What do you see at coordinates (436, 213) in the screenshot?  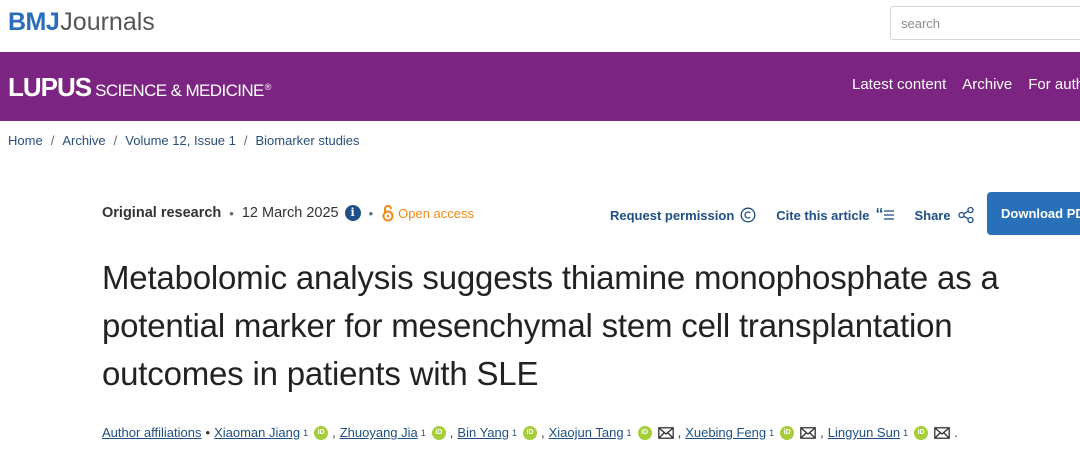 I see `open-access-label: Open access` at bounding box center [436, 213].